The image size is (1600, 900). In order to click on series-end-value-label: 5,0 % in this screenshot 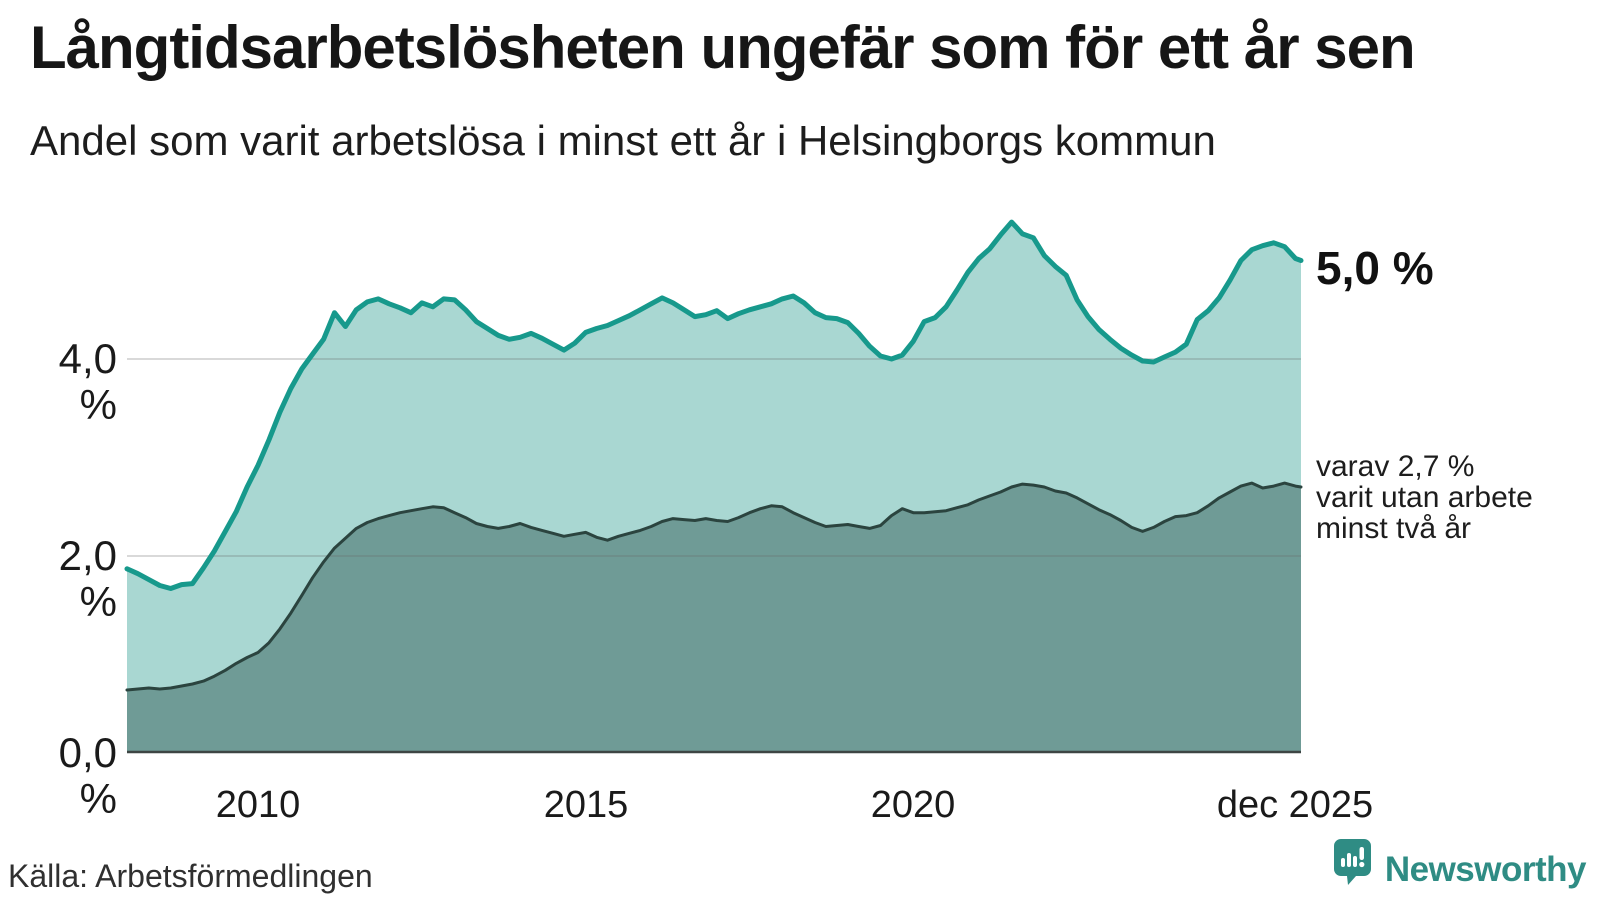, I will do `click(1375, 268)`.